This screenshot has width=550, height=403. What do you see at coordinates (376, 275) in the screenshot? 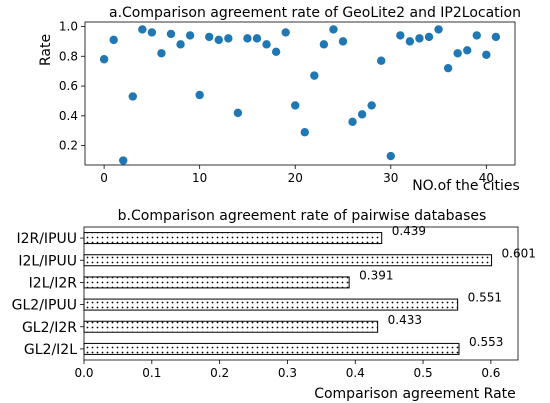
I see `chart-b-data-label: 0.391` at bounding box center [376, 275].